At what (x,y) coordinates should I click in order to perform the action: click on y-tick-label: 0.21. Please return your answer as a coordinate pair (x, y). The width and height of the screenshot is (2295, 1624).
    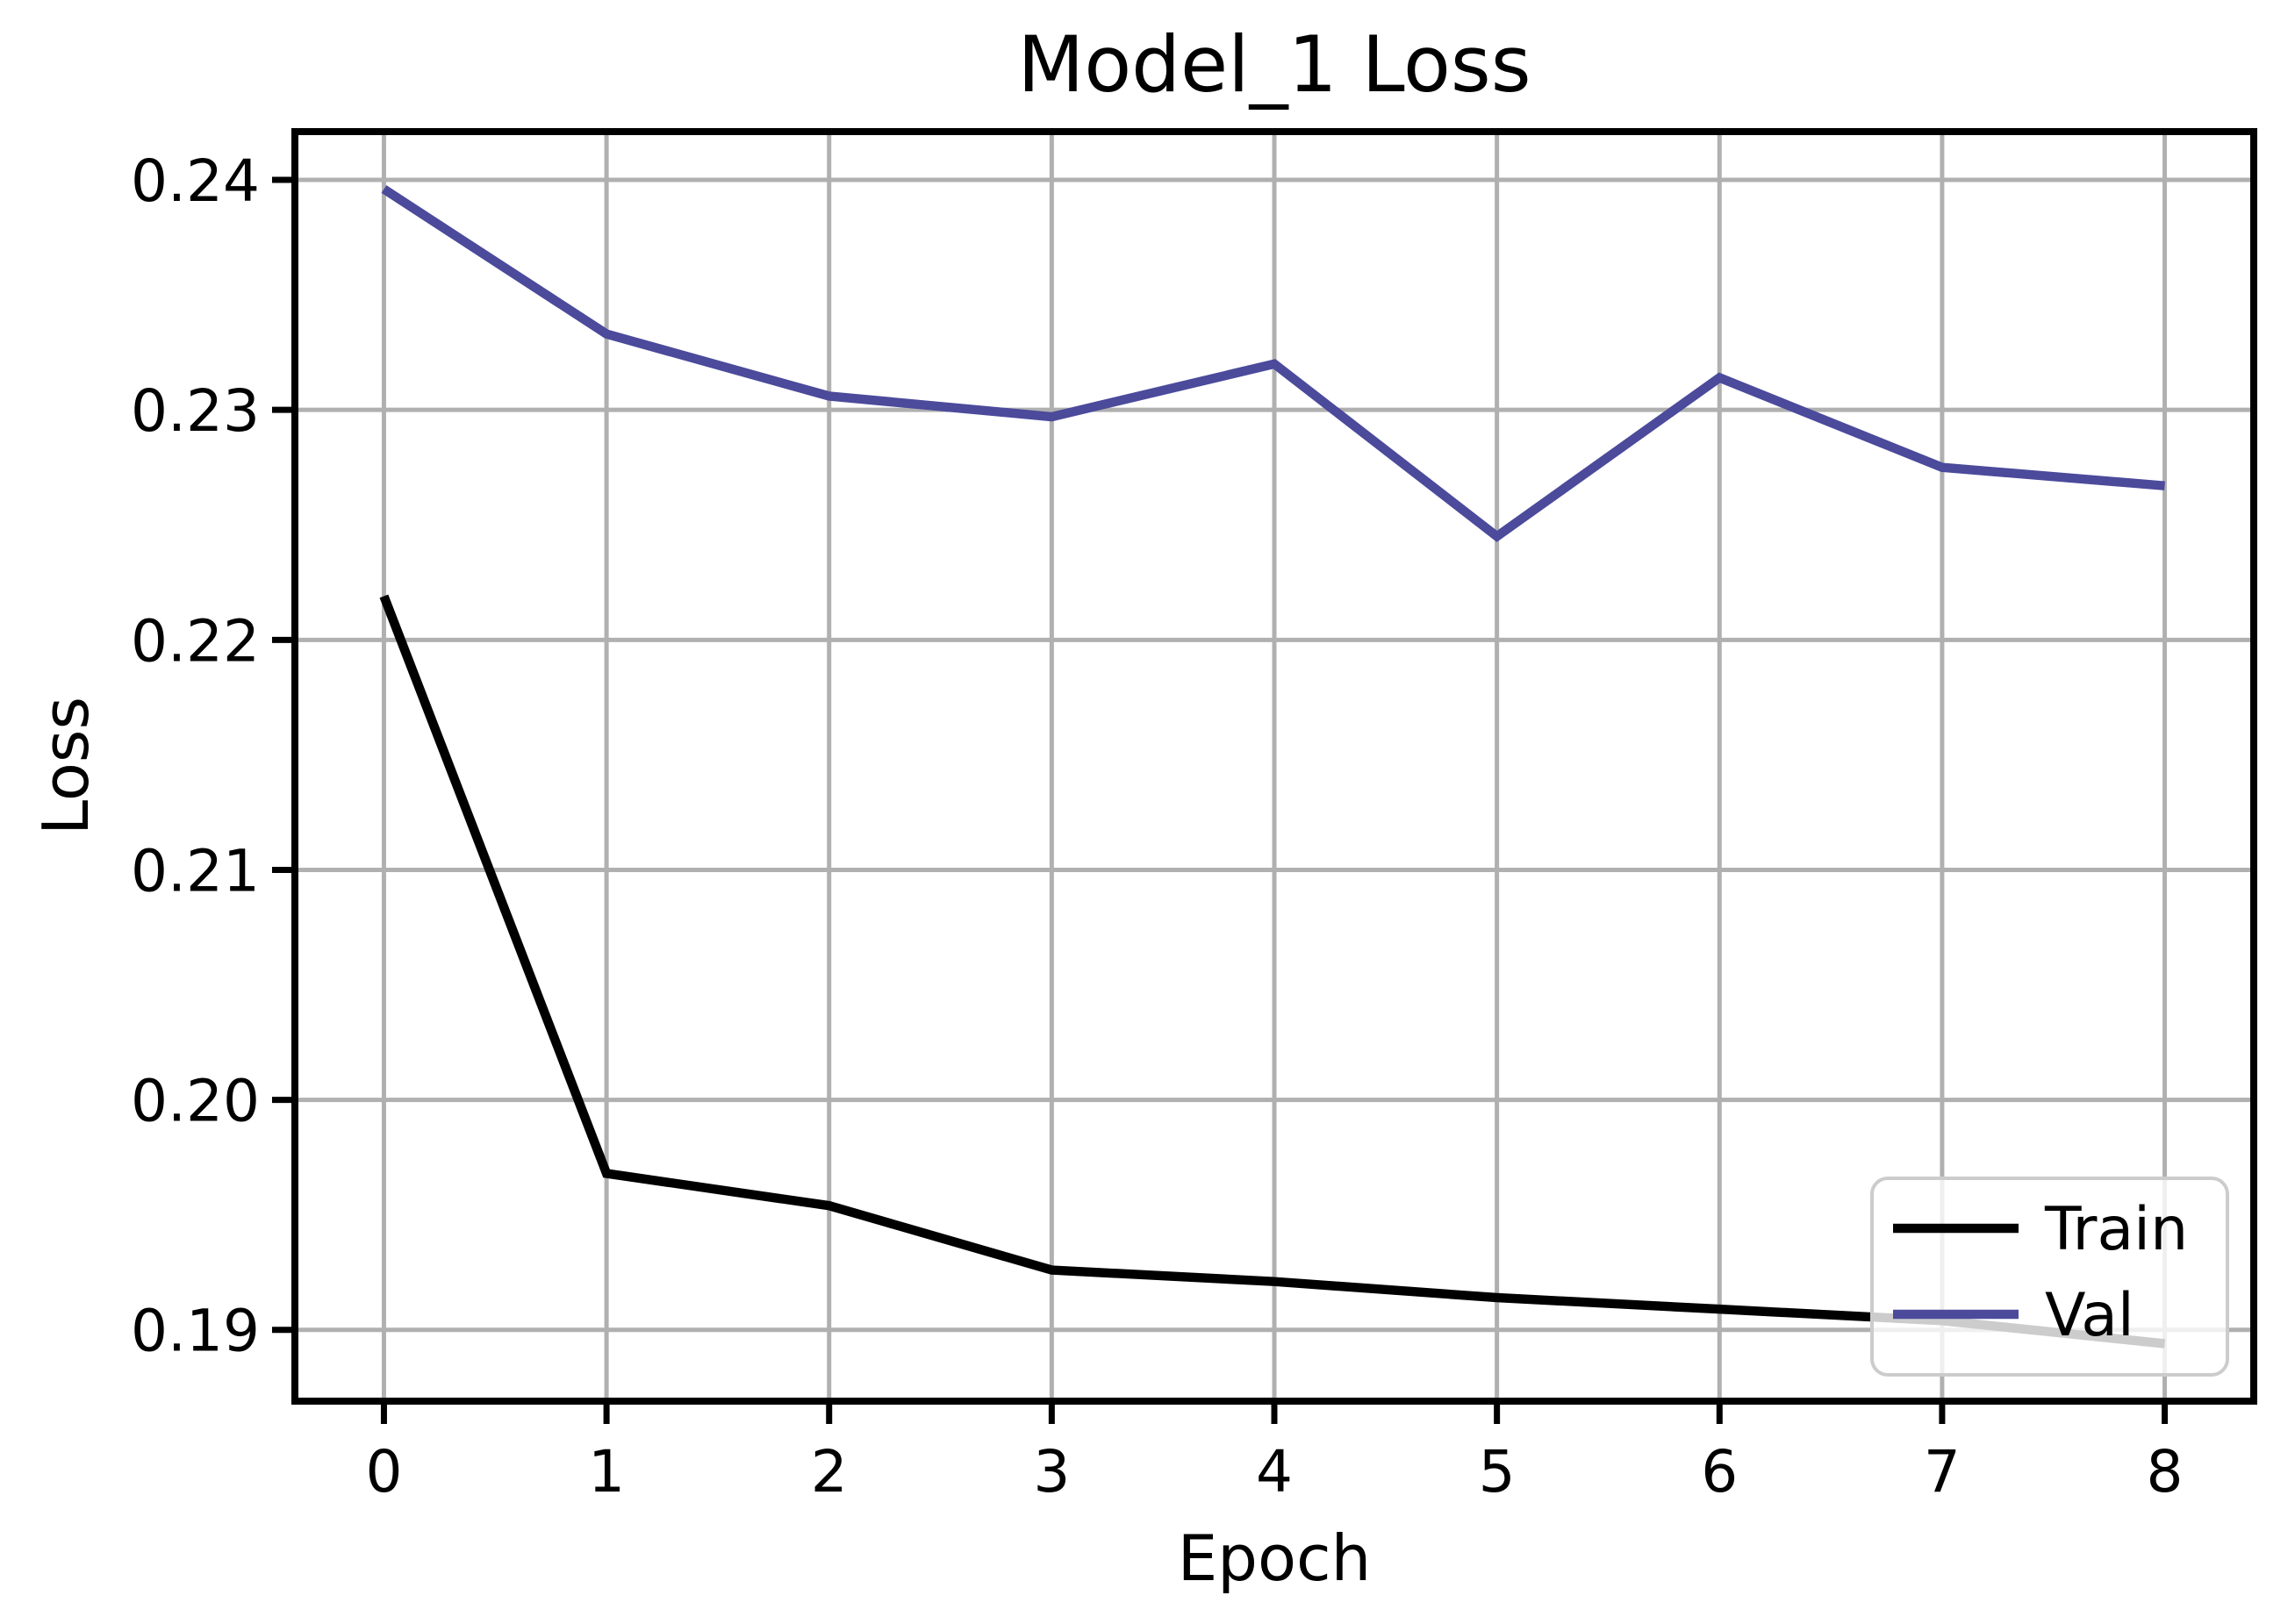
    Looking at the image, I should click on (195, 871).